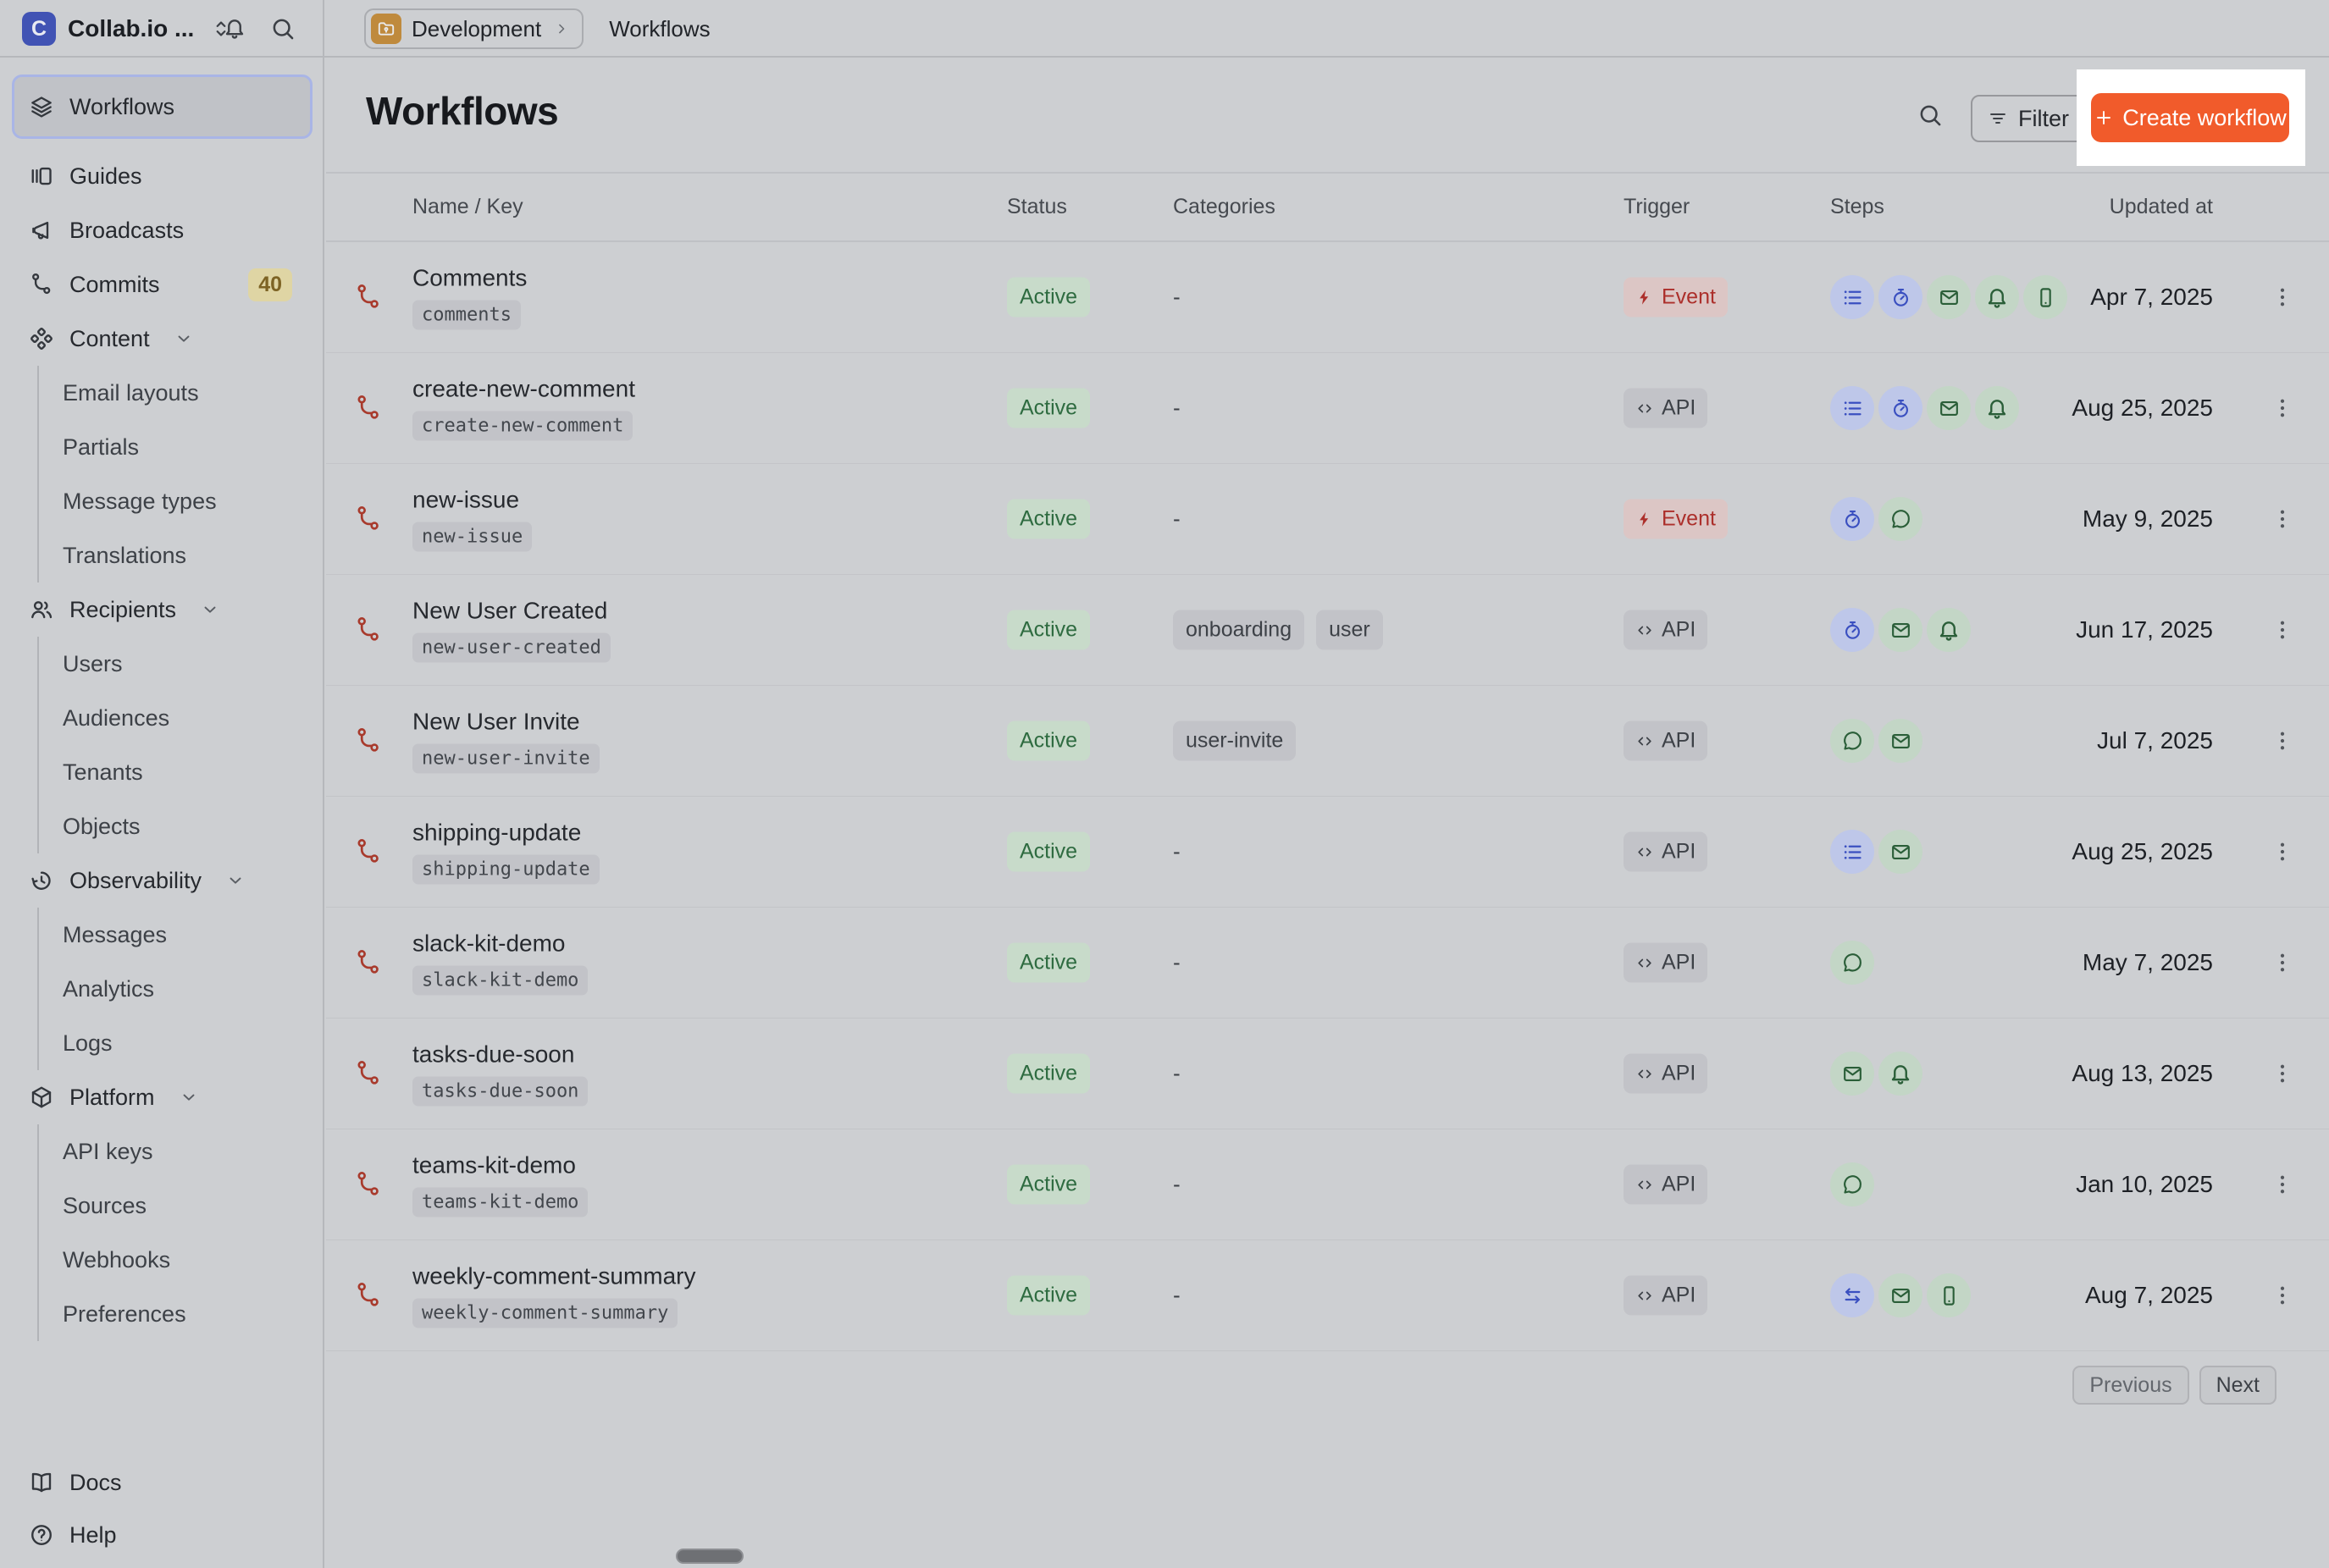 This screenshot has height=1568, width=2329. Describe the element at coordinates (125, 555) in the screenshot. I see `sidebar-item-label: Translations` at that location.